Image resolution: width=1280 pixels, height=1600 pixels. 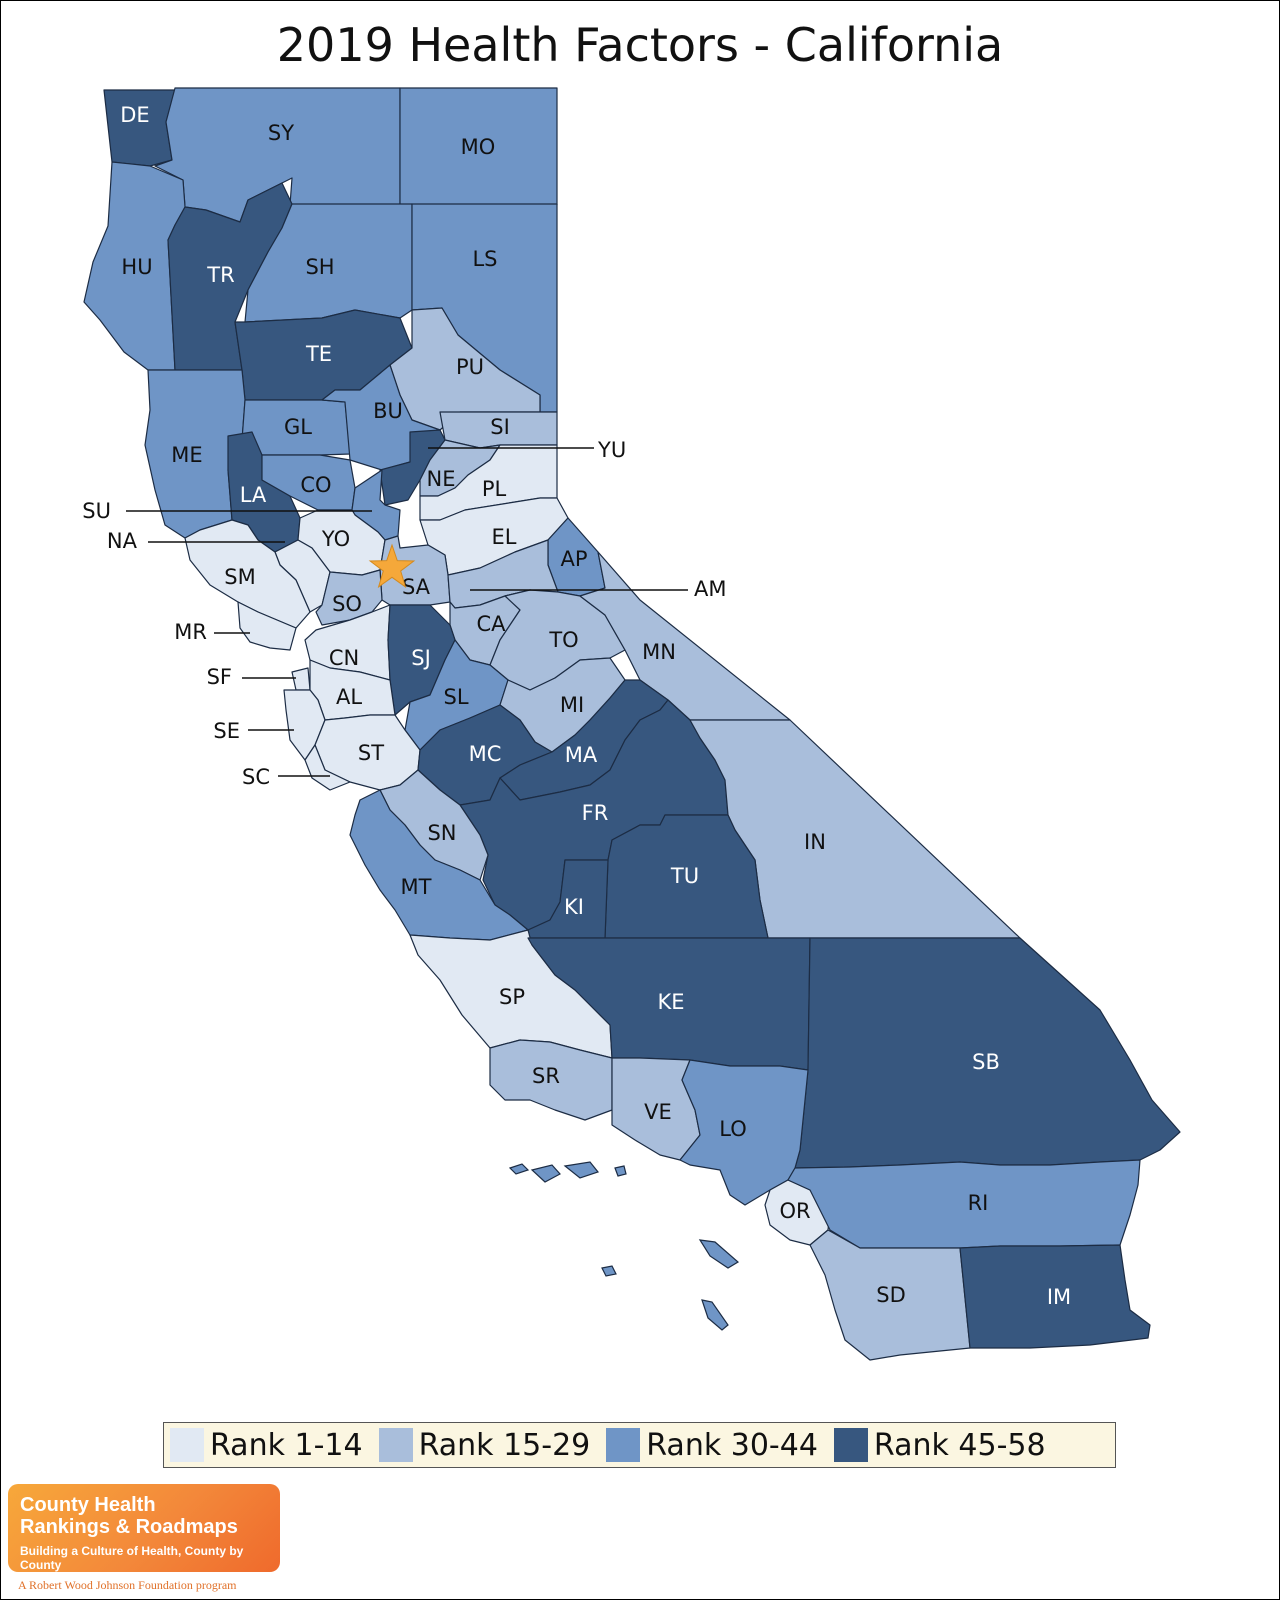 What do you see at coordinates (315, 485) in the screenshot?
I see `county-label-co: CO` at bounding box center [315, 485].